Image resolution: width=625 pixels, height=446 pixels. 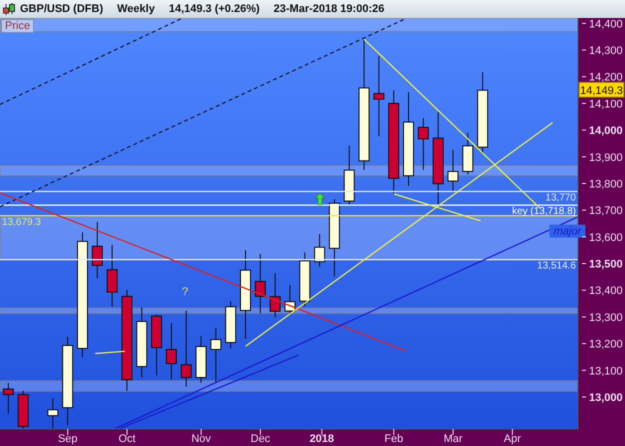 What do you see at coordinates (606, 78) in the screenshot?
I see `y-tick-label: 14,200` at bounding box center [606, 78].